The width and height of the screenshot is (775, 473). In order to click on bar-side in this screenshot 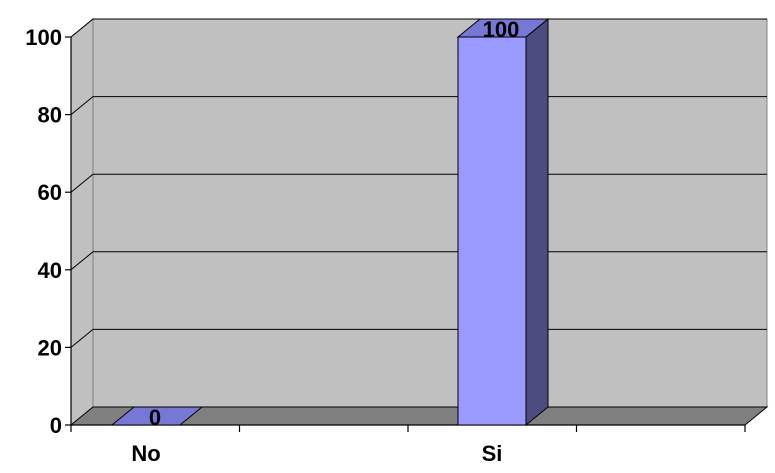, I will do `click(537, 222)`.